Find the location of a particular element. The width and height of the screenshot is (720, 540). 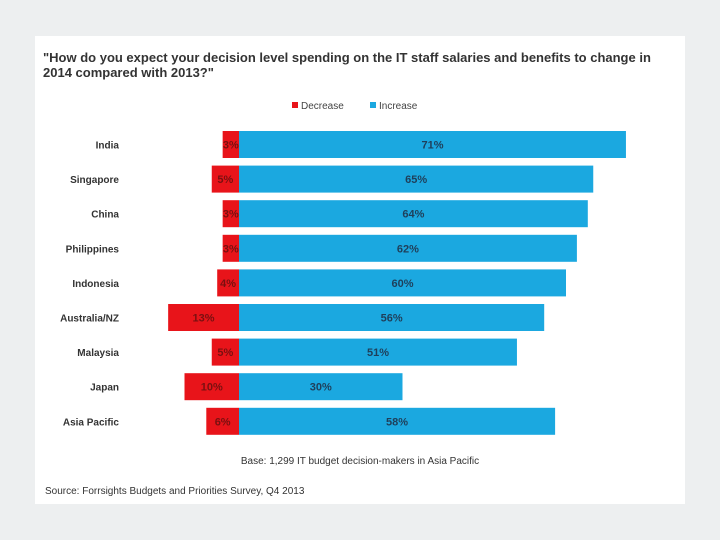

bar-decrease-singapore is located at coordinates (225, 179).